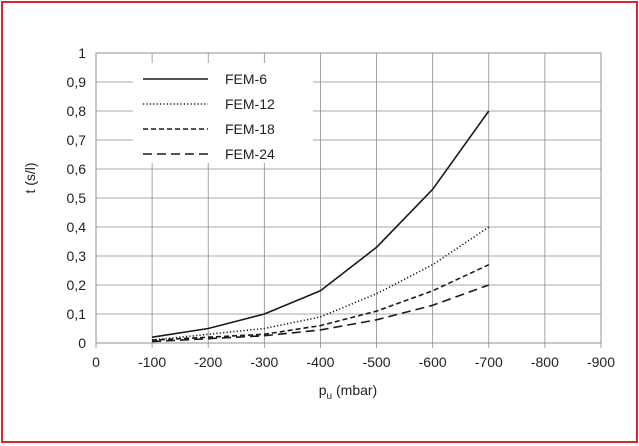  I want to click on y-tick-label: 0,8, so click(77, 111).